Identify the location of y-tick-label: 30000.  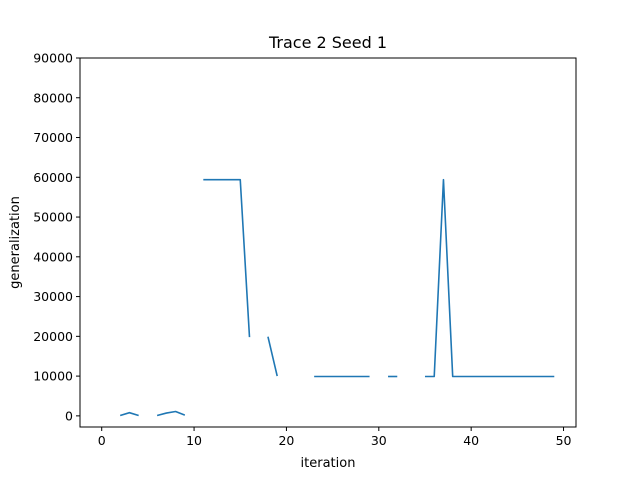
(53, 296).